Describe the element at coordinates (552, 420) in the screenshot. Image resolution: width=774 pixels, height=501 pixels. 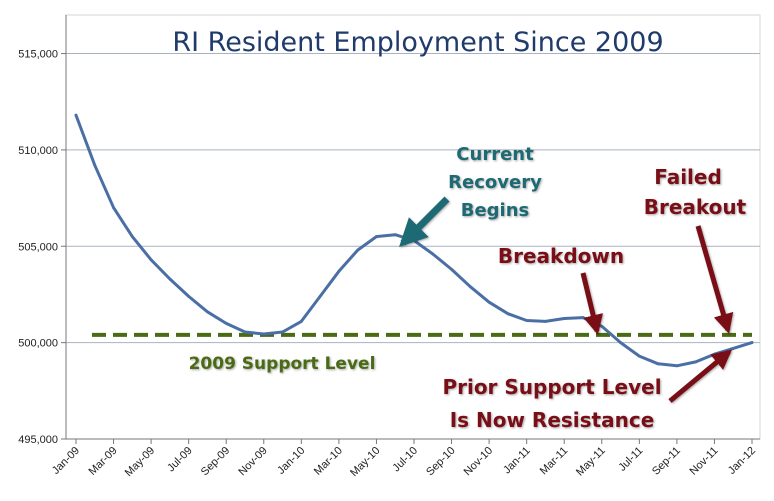
I see `annotation-resistance-line-2: Is Now Resistance` at that location.